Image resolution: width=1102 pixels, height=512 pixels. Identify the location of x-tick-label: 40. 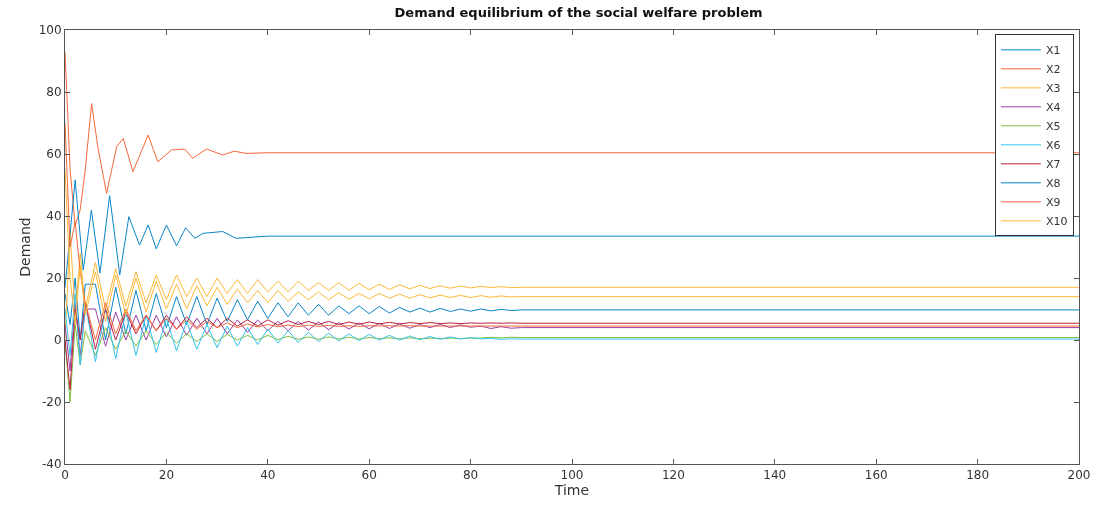
(268, 475).